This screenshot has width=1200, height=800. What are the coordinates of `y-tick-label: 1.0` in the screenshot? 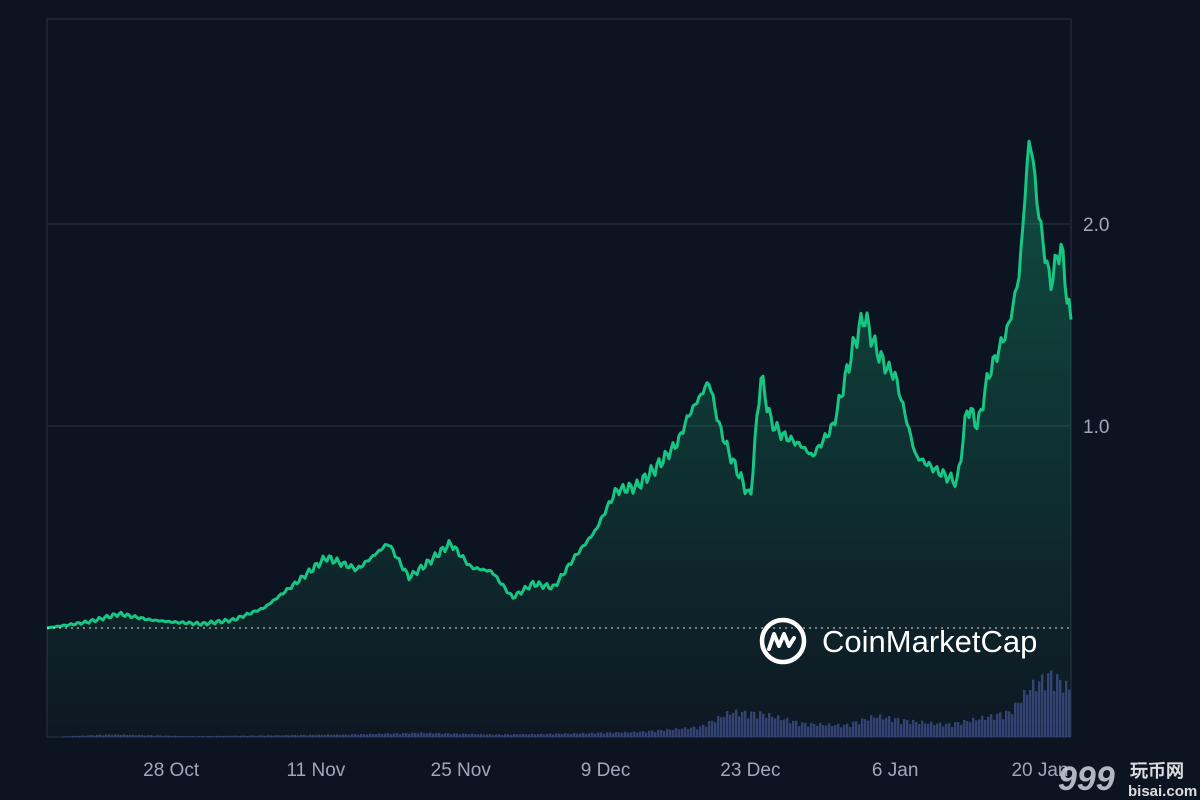 It's located at (1096, 427).